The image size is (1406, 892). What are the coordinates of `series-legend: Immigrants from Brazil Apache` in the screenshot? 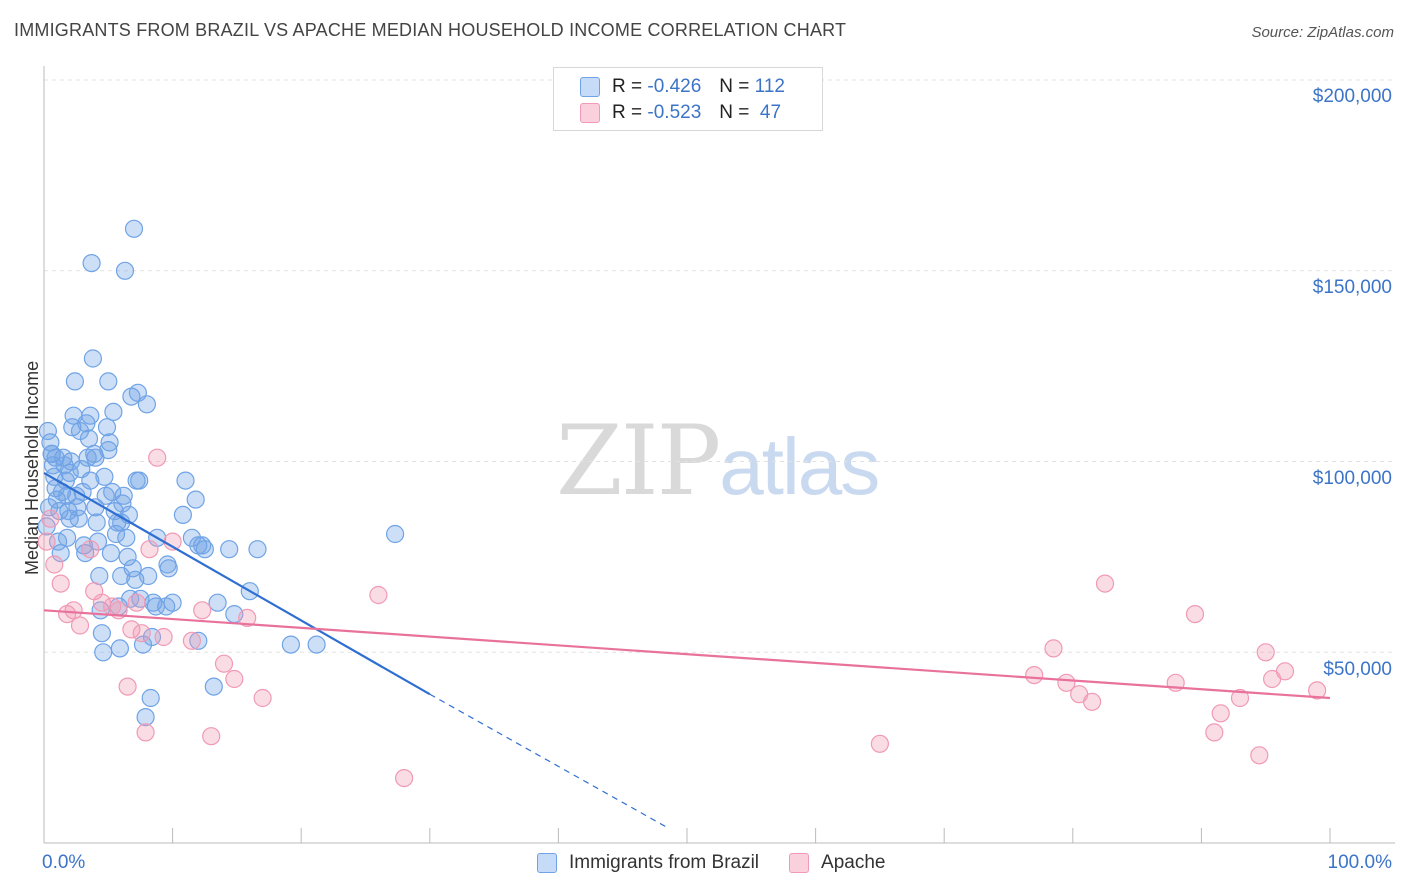 It's located at (726, 863).